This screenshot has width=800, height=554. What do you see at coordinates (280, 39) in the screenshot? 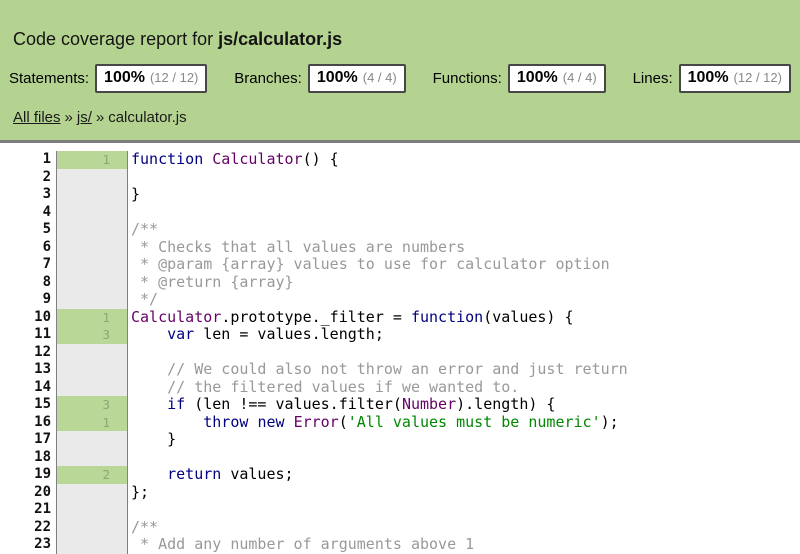
I see `title-filename: js/calculator.js` at bounding box center [280, 39].